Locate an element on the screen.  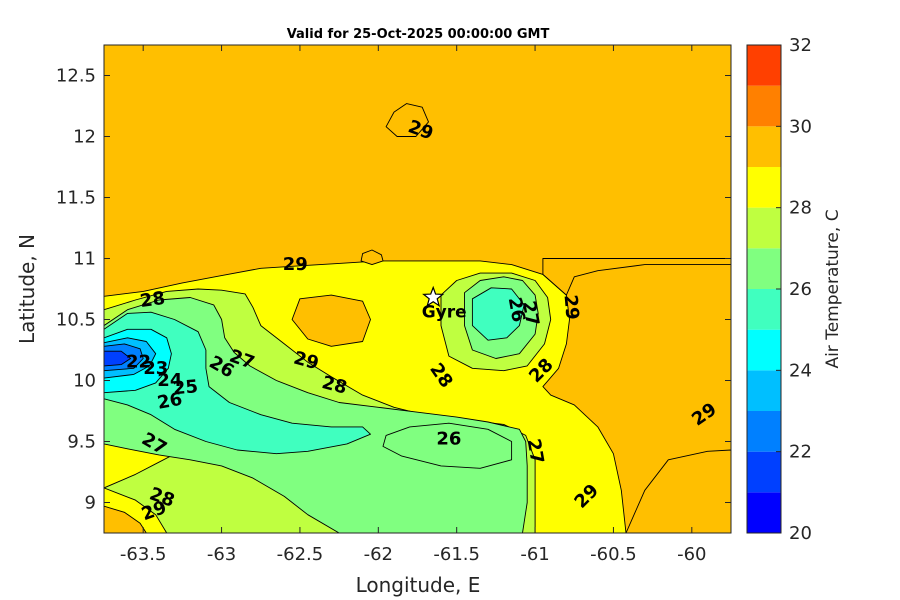
y-tick-label: 9.5 is located at coordinates (81, 442).